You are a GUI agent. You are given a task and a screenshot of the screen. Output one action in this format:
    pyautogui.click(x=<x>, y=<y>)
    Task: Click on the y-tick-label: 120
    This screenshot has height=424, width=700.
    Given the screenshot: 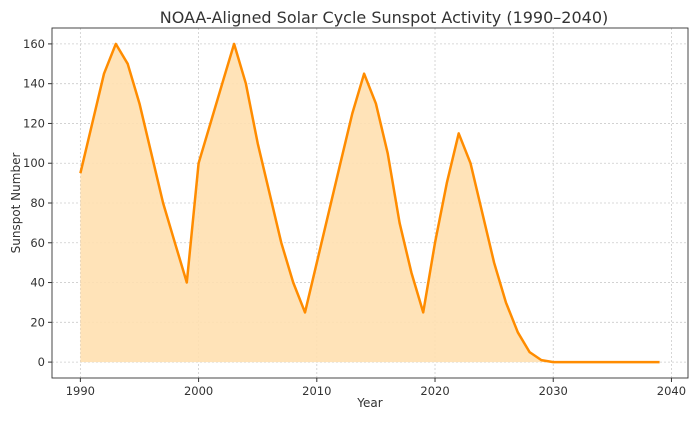 What is the action you would take?
    pyautogui.click(x=34, y=123)
    